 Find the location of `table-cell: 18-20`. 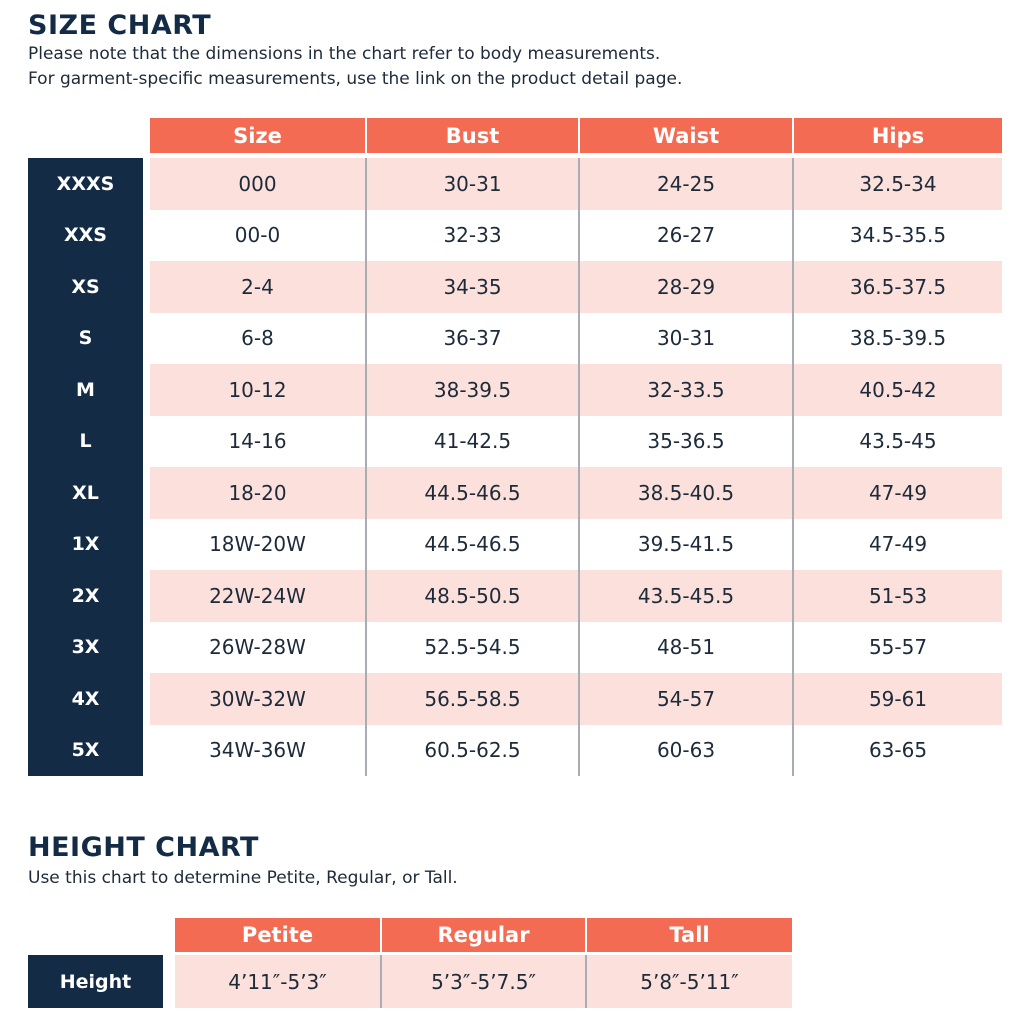

table-cell: 18-20 is located at coordinates (258, 493).